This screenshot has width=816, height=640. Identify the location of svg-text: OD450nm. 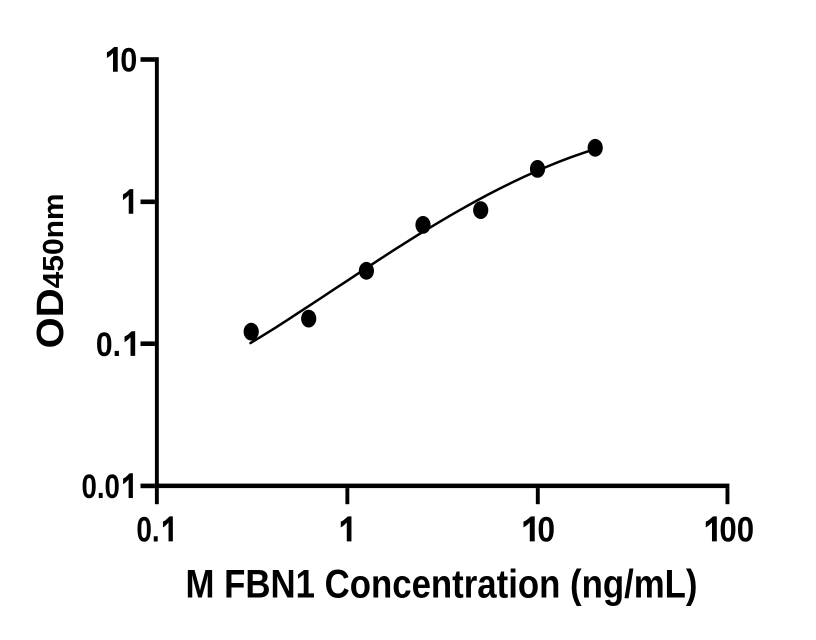
(51, 270).